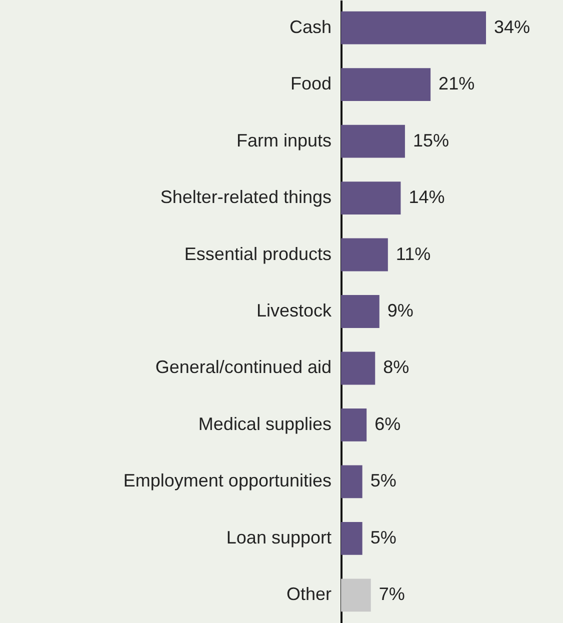 The height and width of the screenshot is (623, 563). Describe the element at coordinates (294, 310) in the screenshot. I see `y-tick-label: Livestock` at that location.